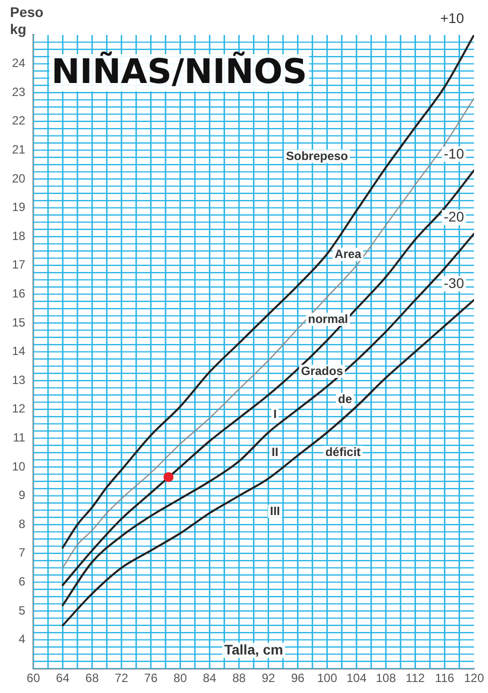  What do you see at coordinates (19, 437) in the screenshot?
I see `y-tick-label: 11` at bounding box center [19, 437].